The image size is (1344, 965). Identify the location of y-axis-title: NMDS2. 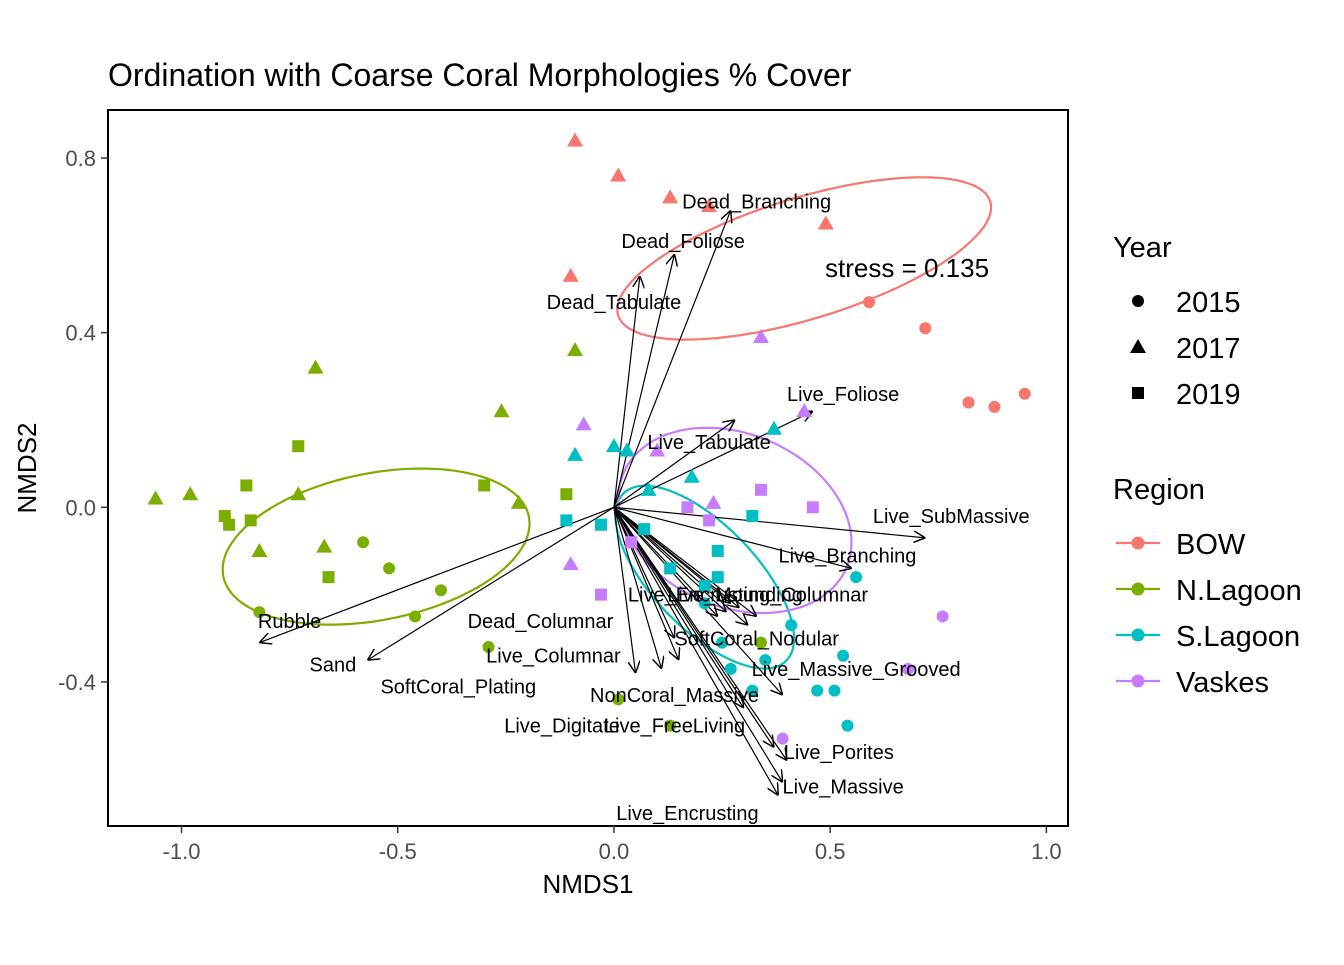
(27, 467).